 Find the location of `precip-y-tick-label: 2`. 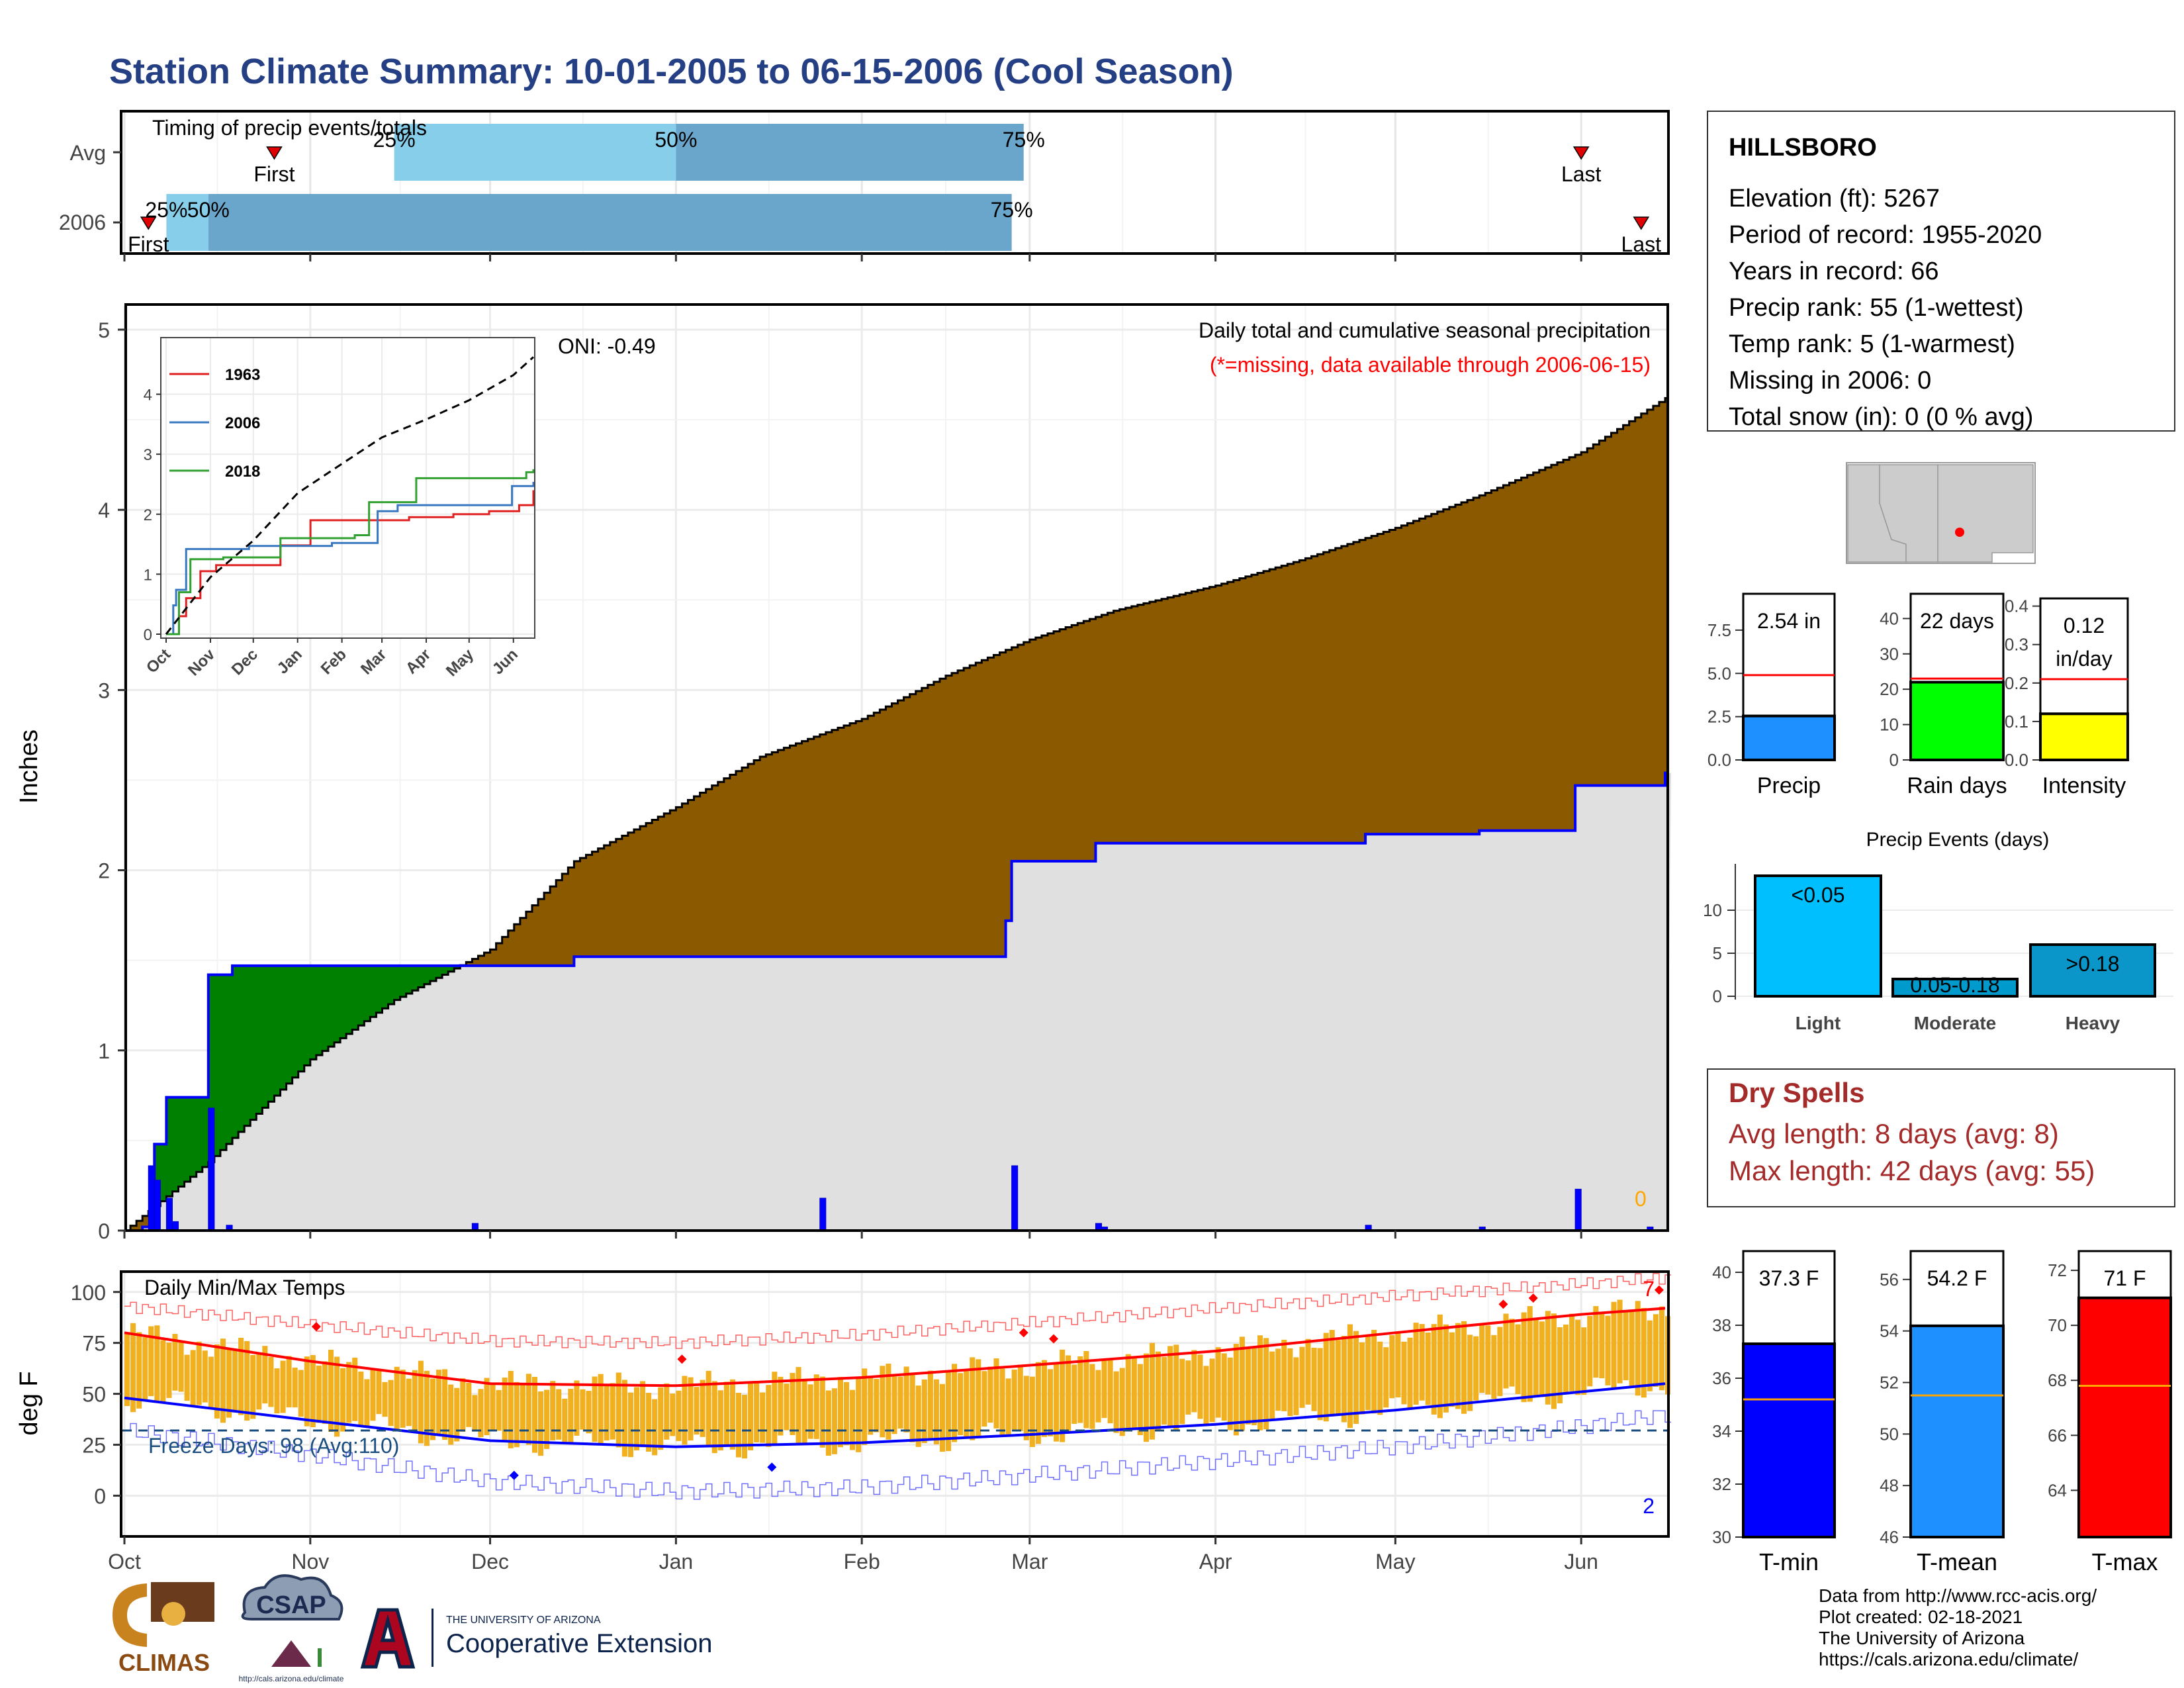

precip-y-tick-label: 2 is located at coordinates (104, 871).